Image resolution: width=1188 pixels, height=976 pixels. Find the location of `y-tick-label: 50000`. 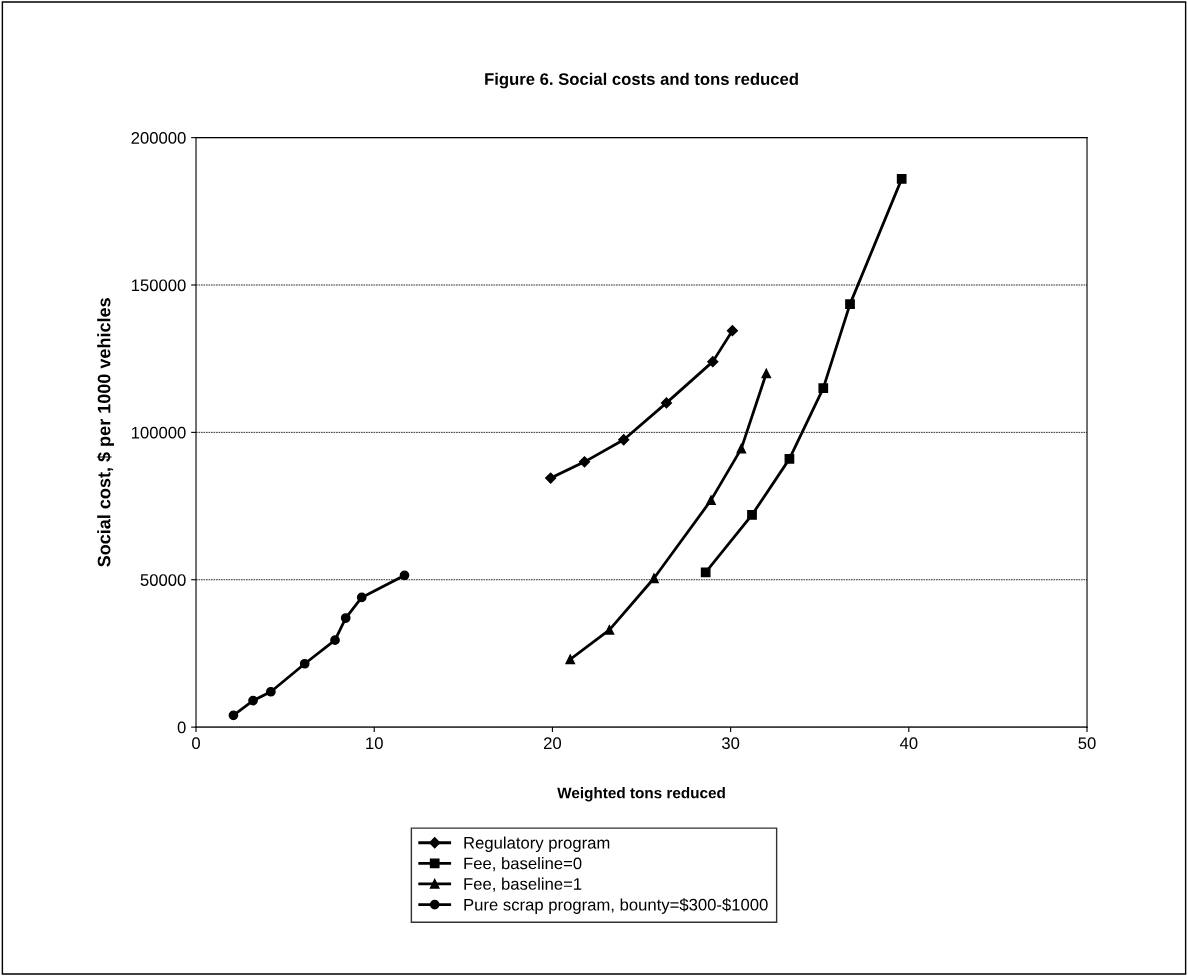

y-tick-label: 50000 is located at coordinates (163, 580).